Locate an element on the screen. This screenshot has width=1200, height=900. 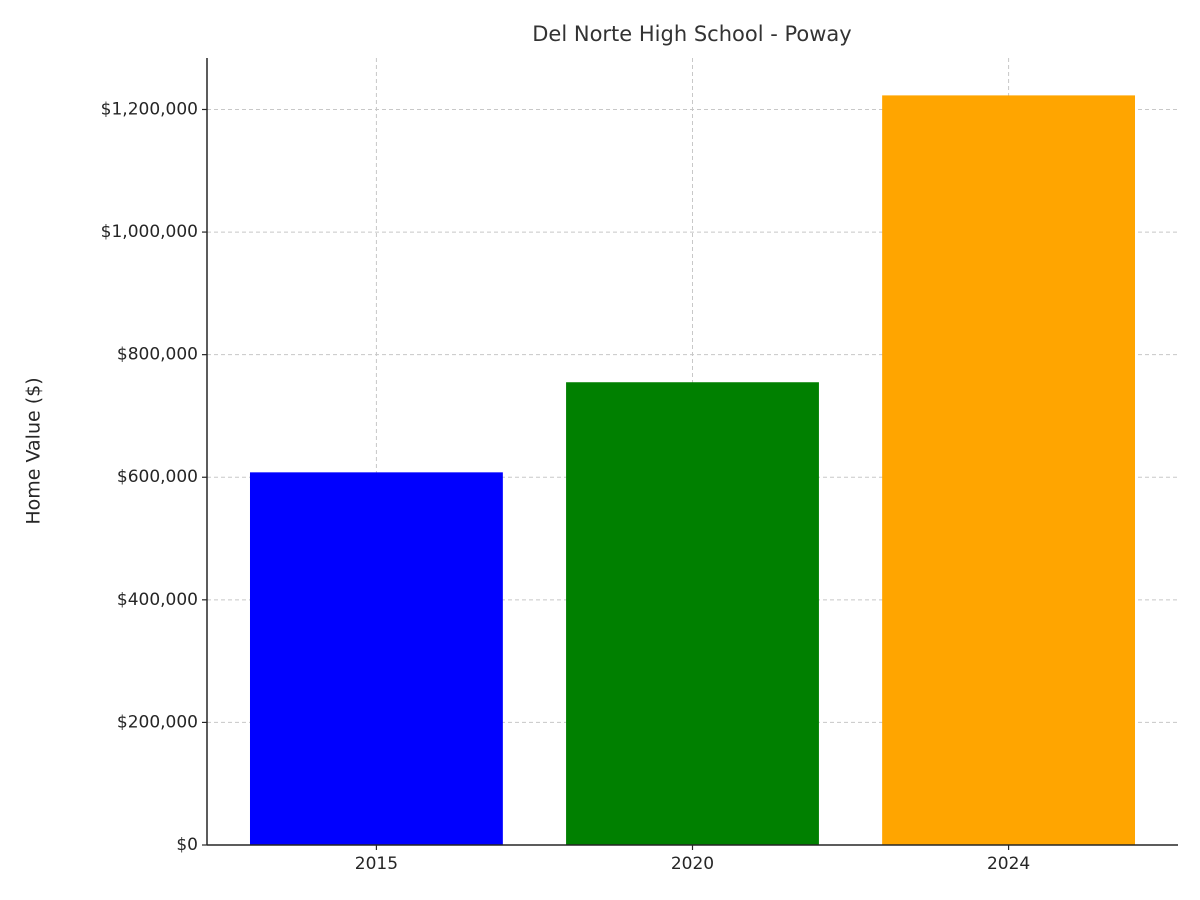
y-tick-label: $1,000,000 is located at coordinates (149, 232).